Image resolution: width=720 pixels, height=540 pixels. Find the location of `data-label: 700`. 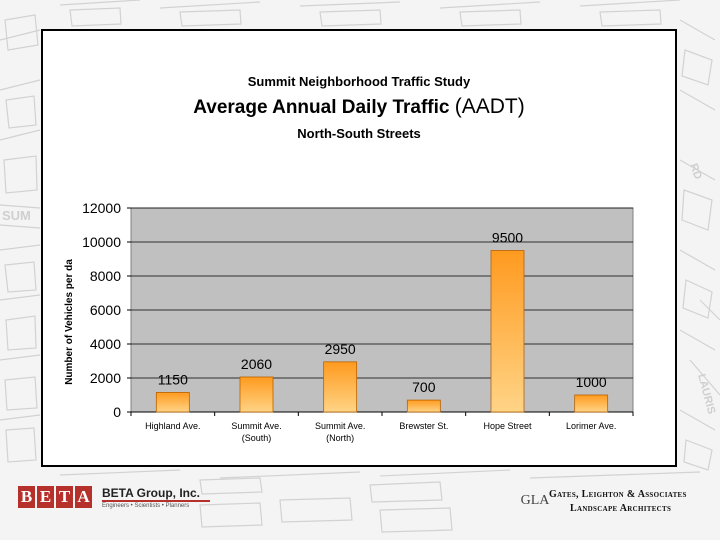

data-label: 700 is located at coordinates (424, 387).